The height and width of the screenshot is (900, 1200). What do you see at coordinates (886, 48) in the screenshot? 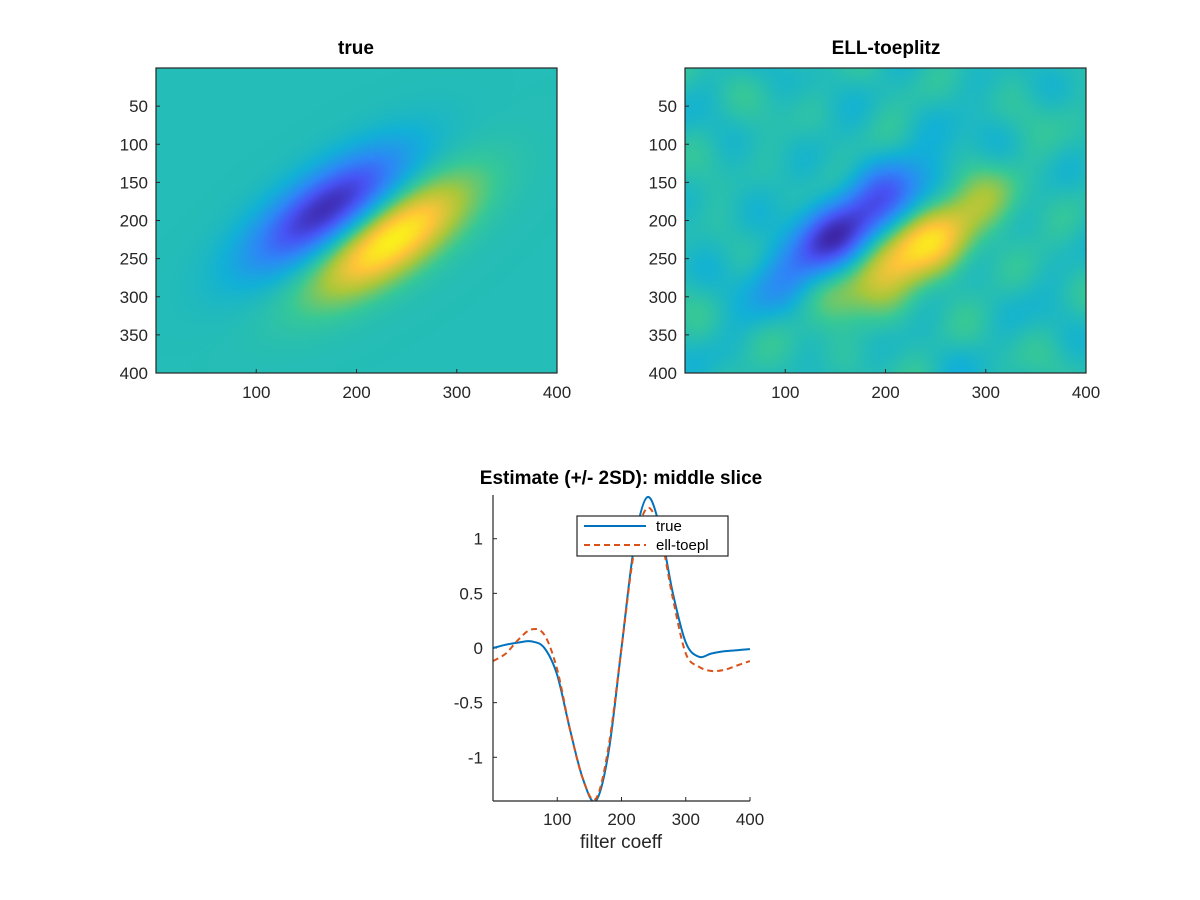
I see `heatmap-ell-toeplitz-title: ELL-toeplitz` at bounding box center [886, 48].